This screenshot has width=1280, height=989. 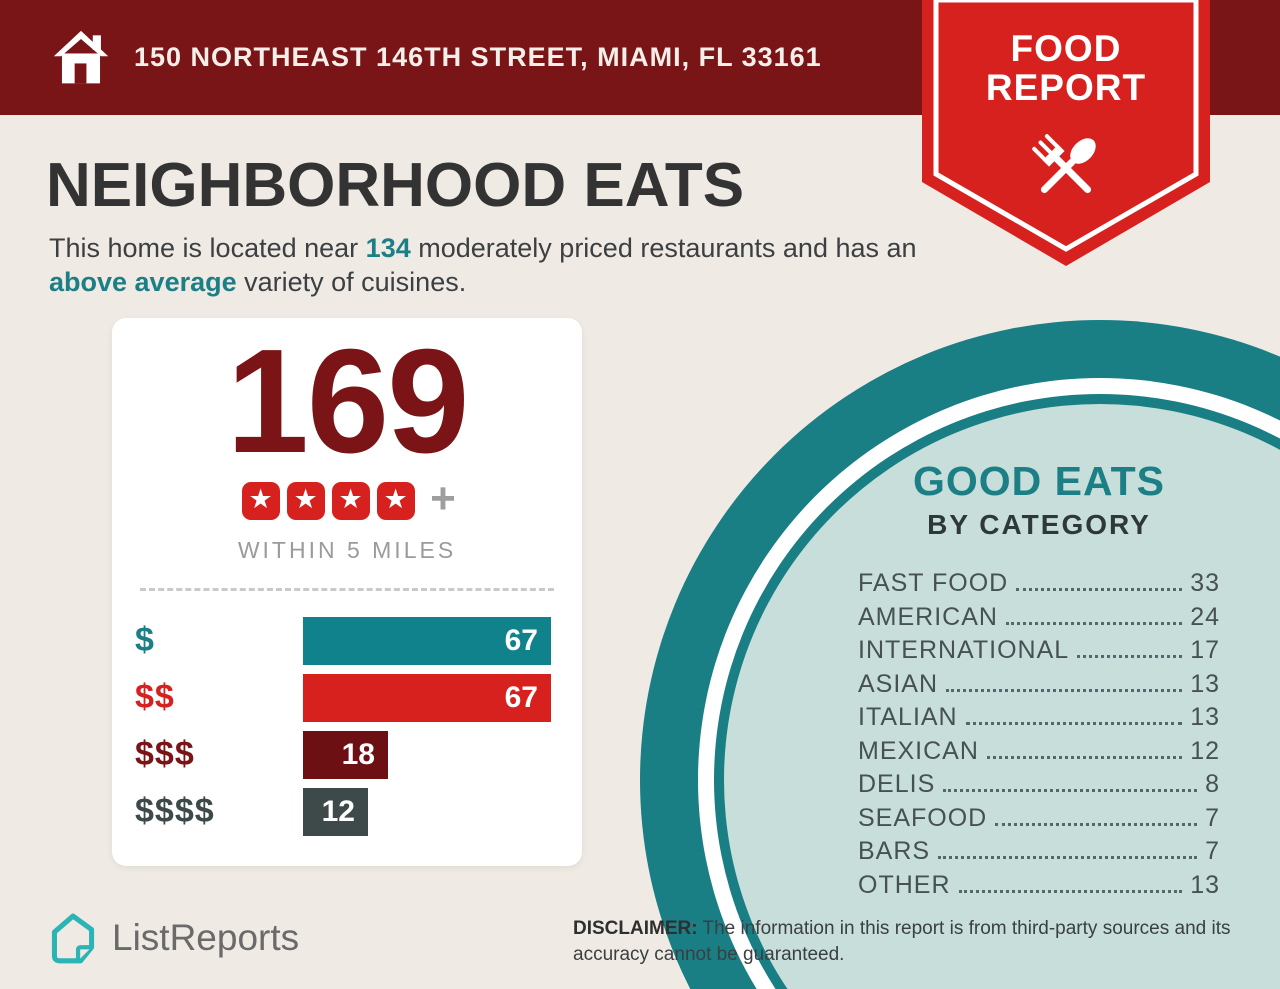 I want to click on category-row: ITALIAN 13, so click(x=1039, y=720).